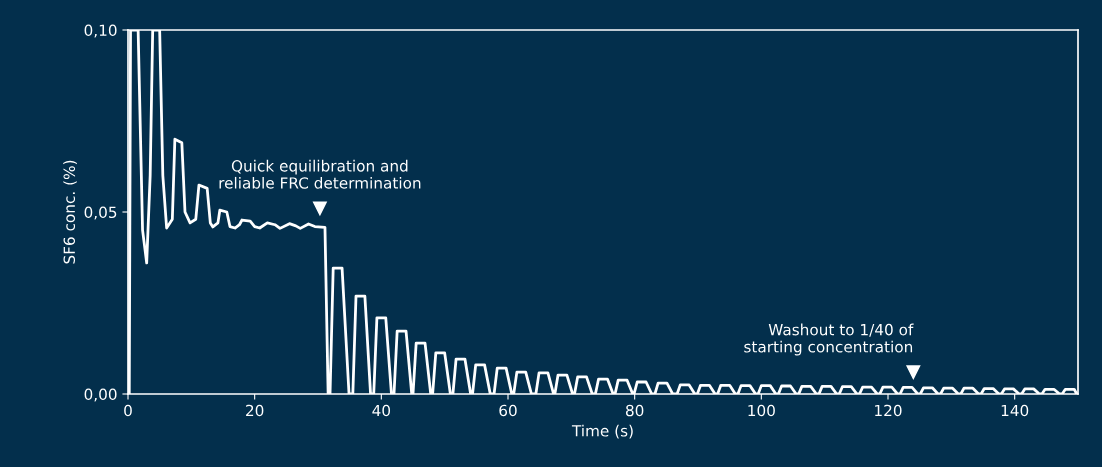 The image size is (1102, 467). What do you see at coordinates (381, 410) in the screenshot?
I see `x-tick-label: 40` at bounding box center [381, 410].